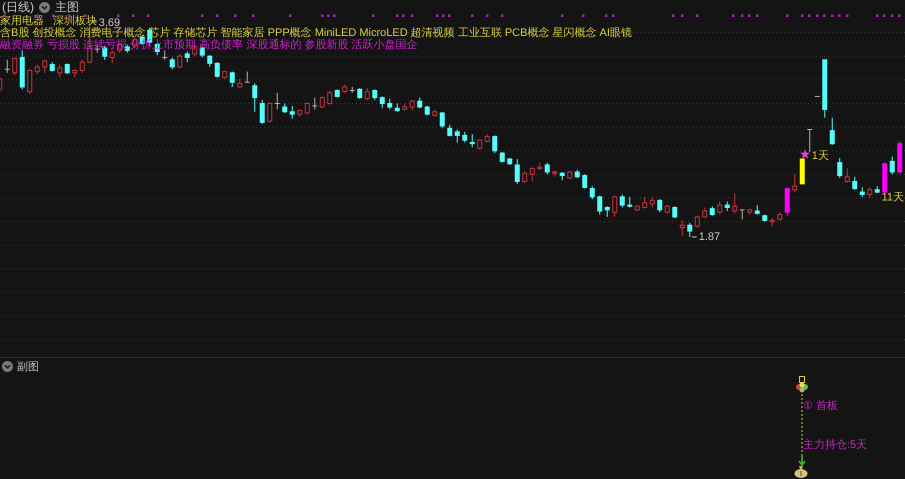 This screenshot has width=905, height=479. Describe the element at coordinates (835, 445) in the screenshot. I see `text: 主力持仓:5天` at that location.